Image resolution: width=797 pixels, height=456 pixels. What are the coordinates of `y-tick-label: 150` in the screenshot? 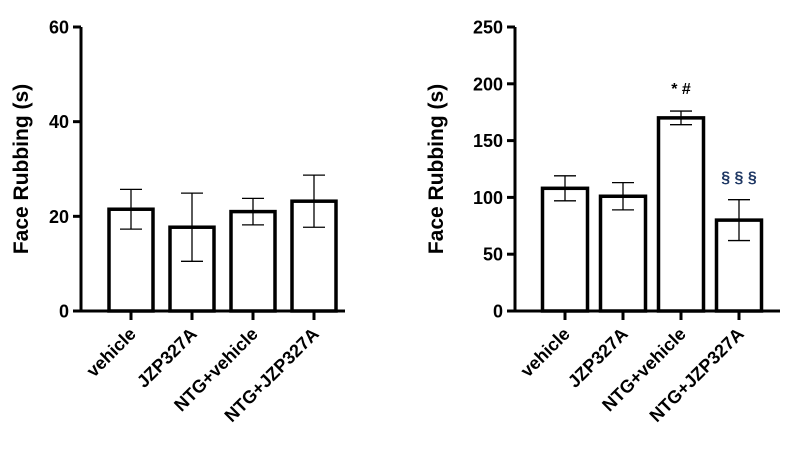 It's located at (488, 141).